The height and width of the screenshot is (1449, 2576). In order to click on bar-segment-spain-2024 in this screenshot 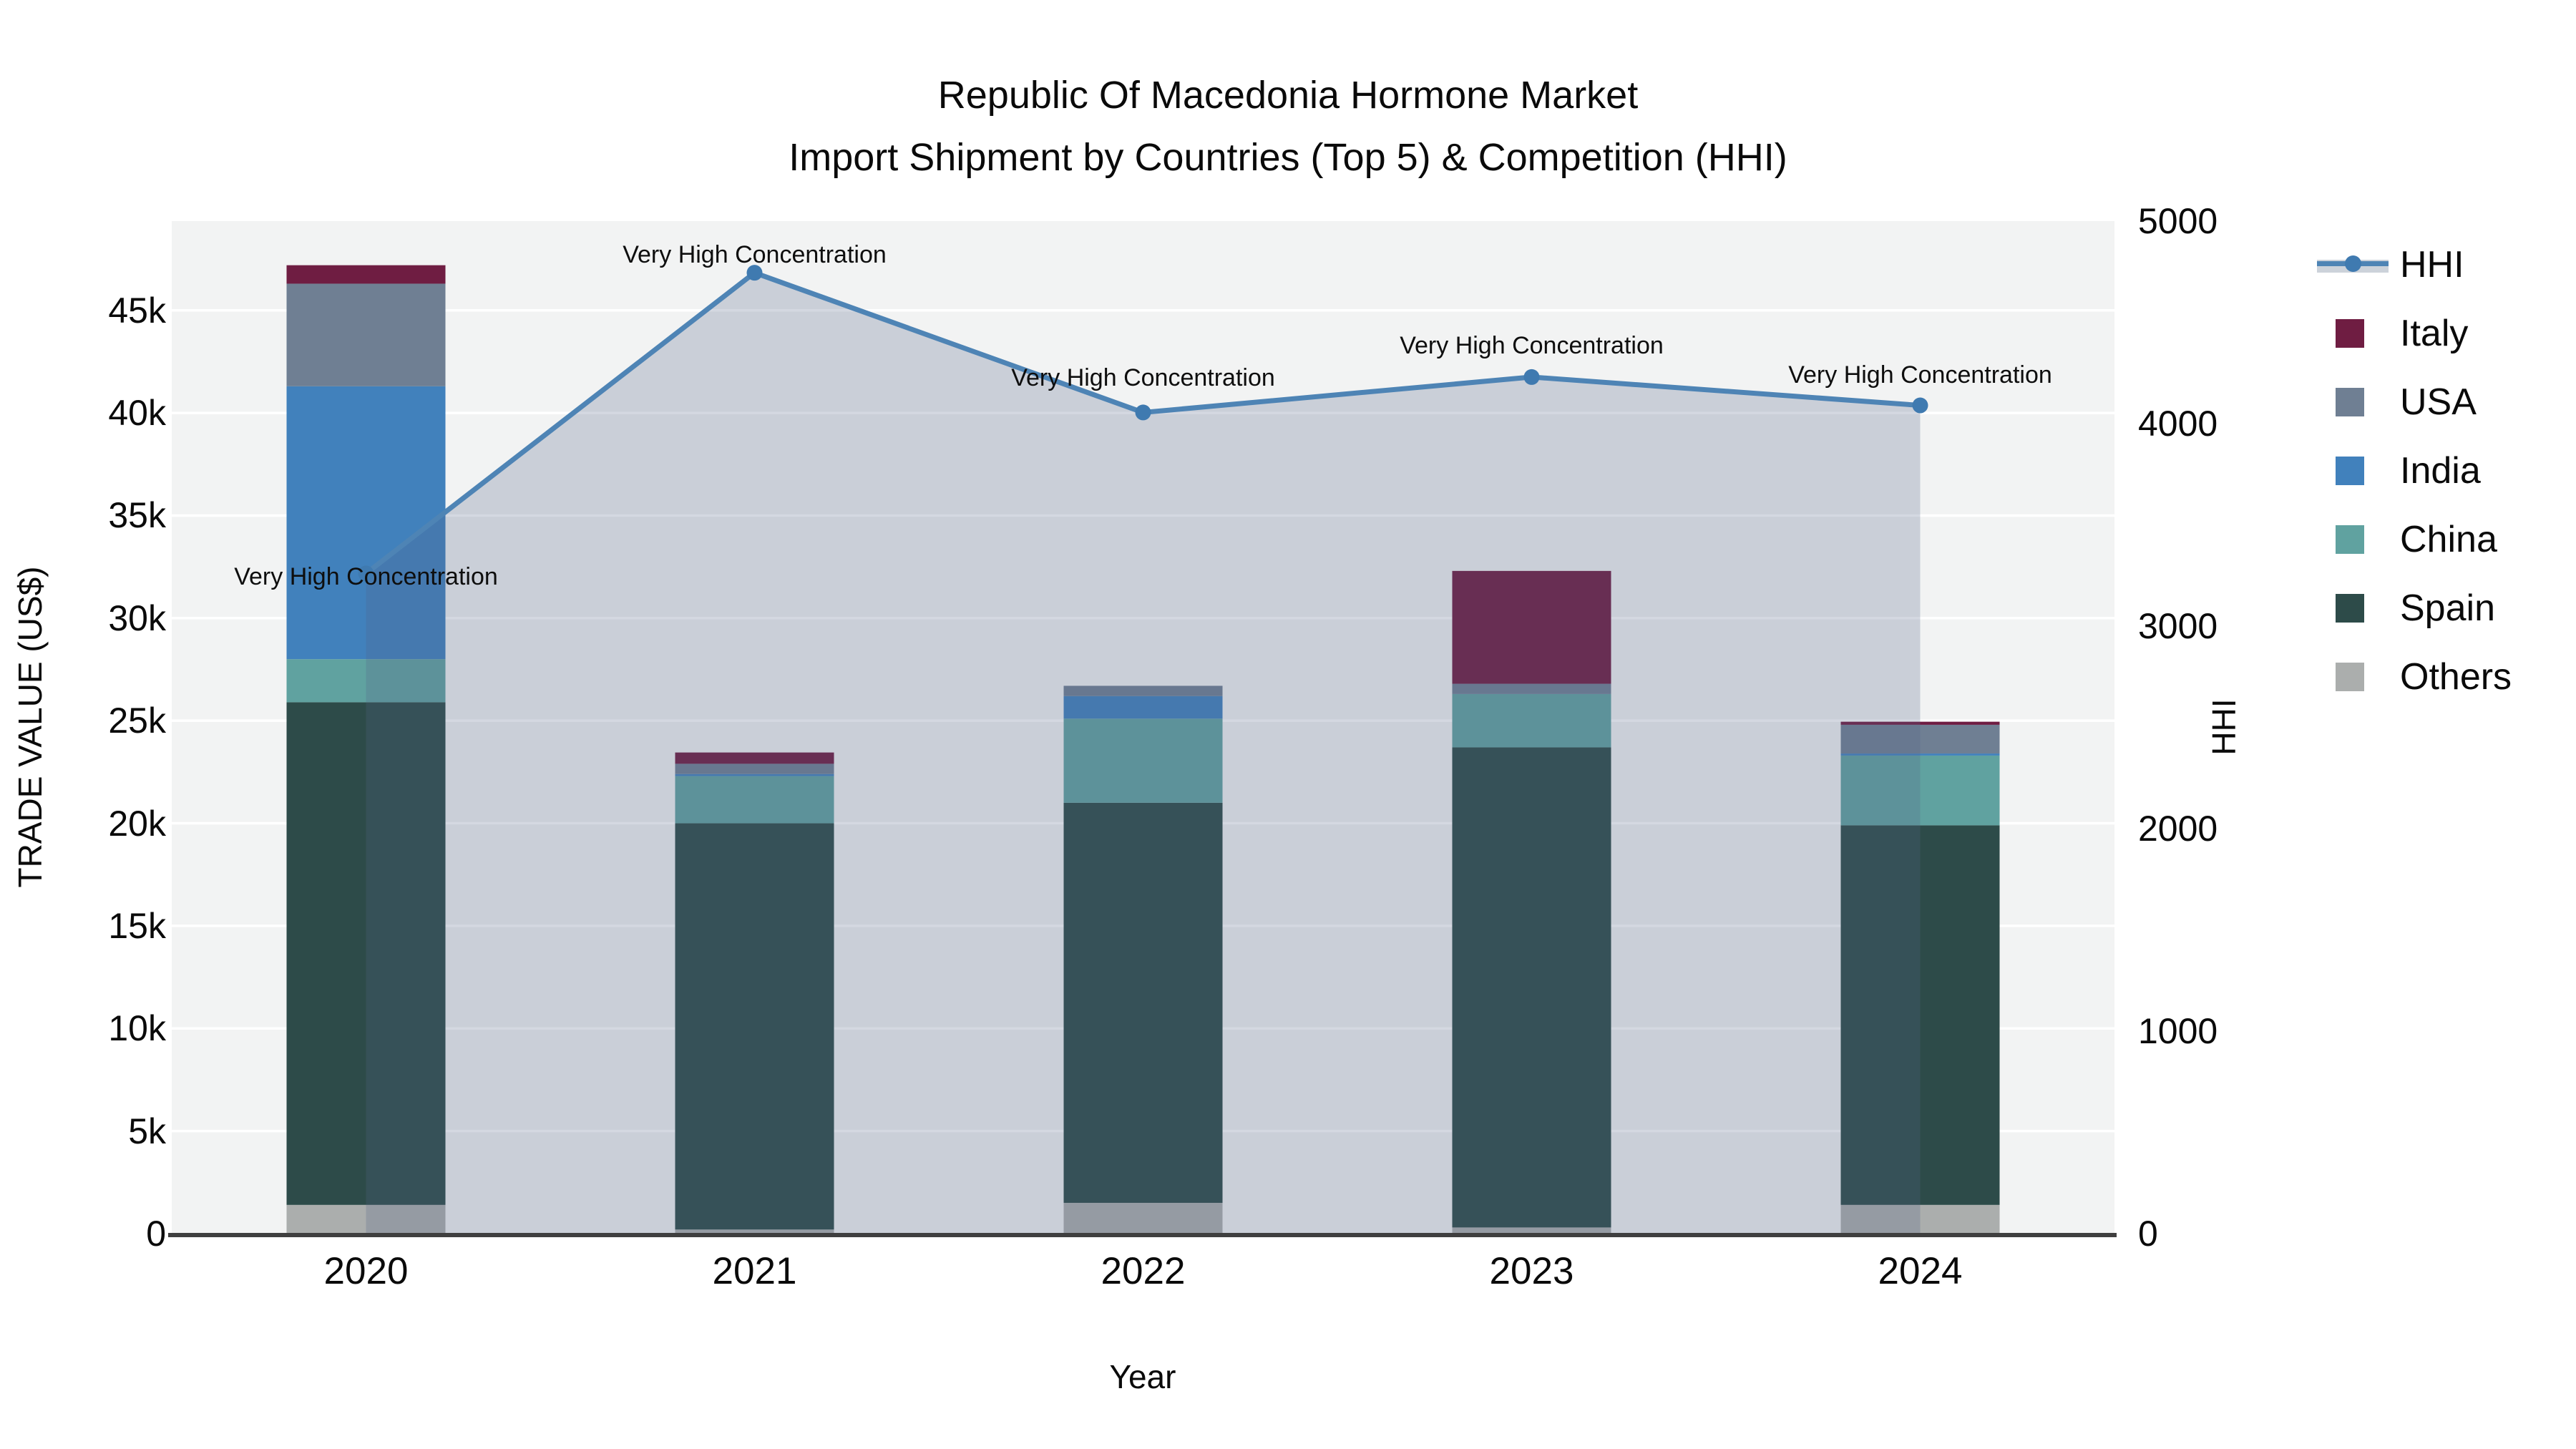, I will do `click(1920, 1015)`.